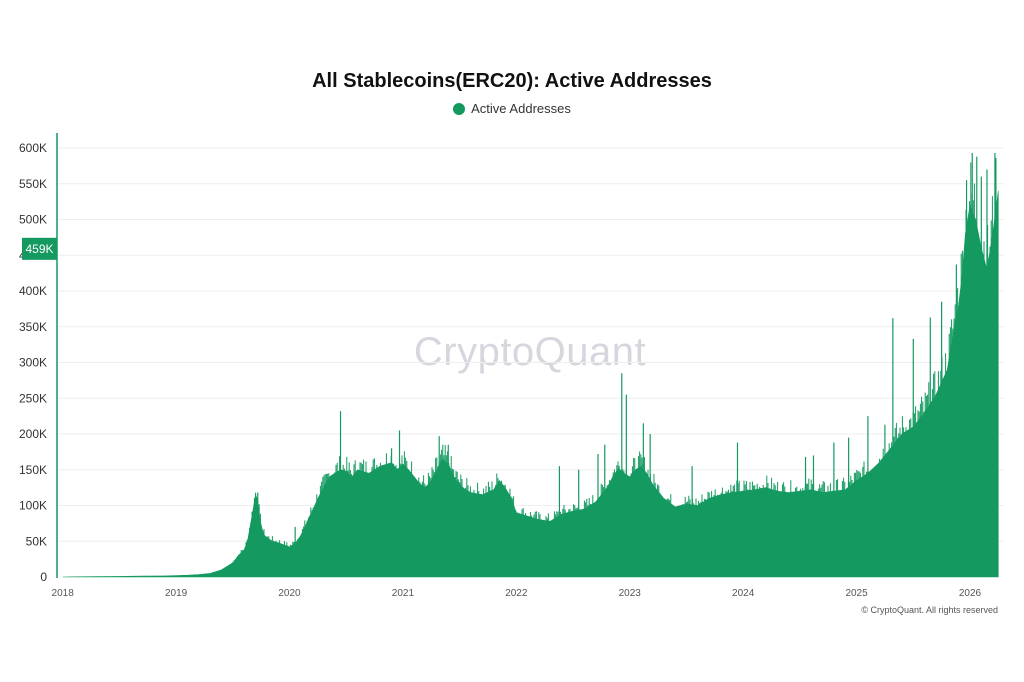  Describe the element at coordinates (176, 593) in the screenshot. I see `x-tick-label: 2019` at that location.